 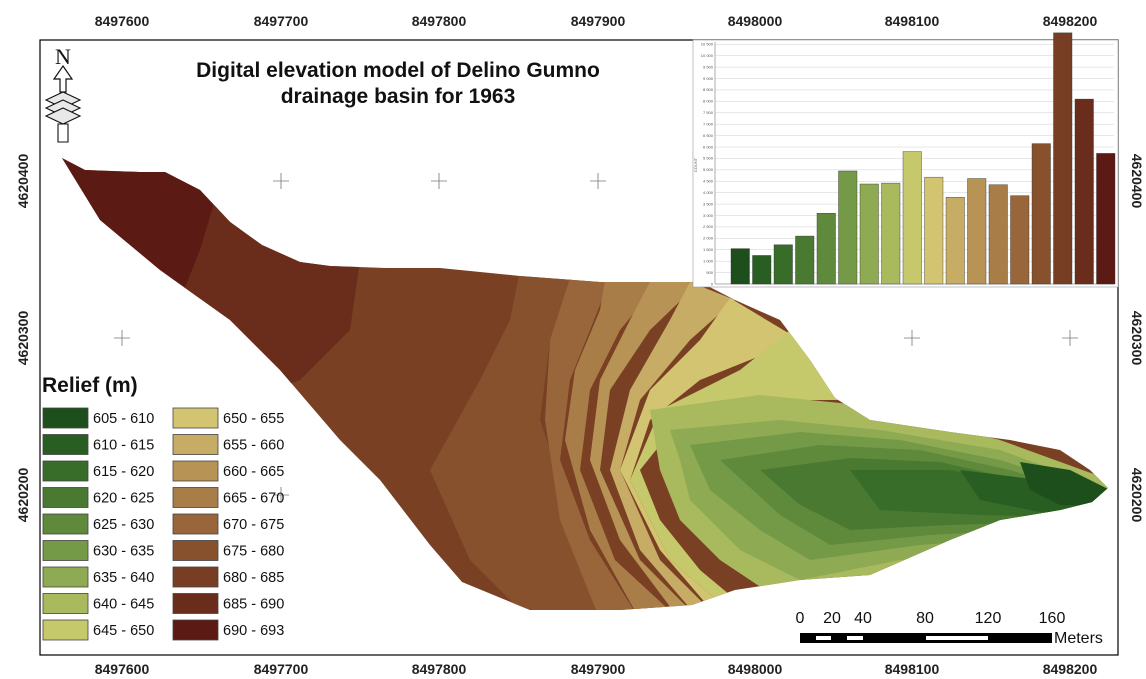 I want to click on y-axis-right: 4620400 4620300 4620200, so click(x=1137, y=338).